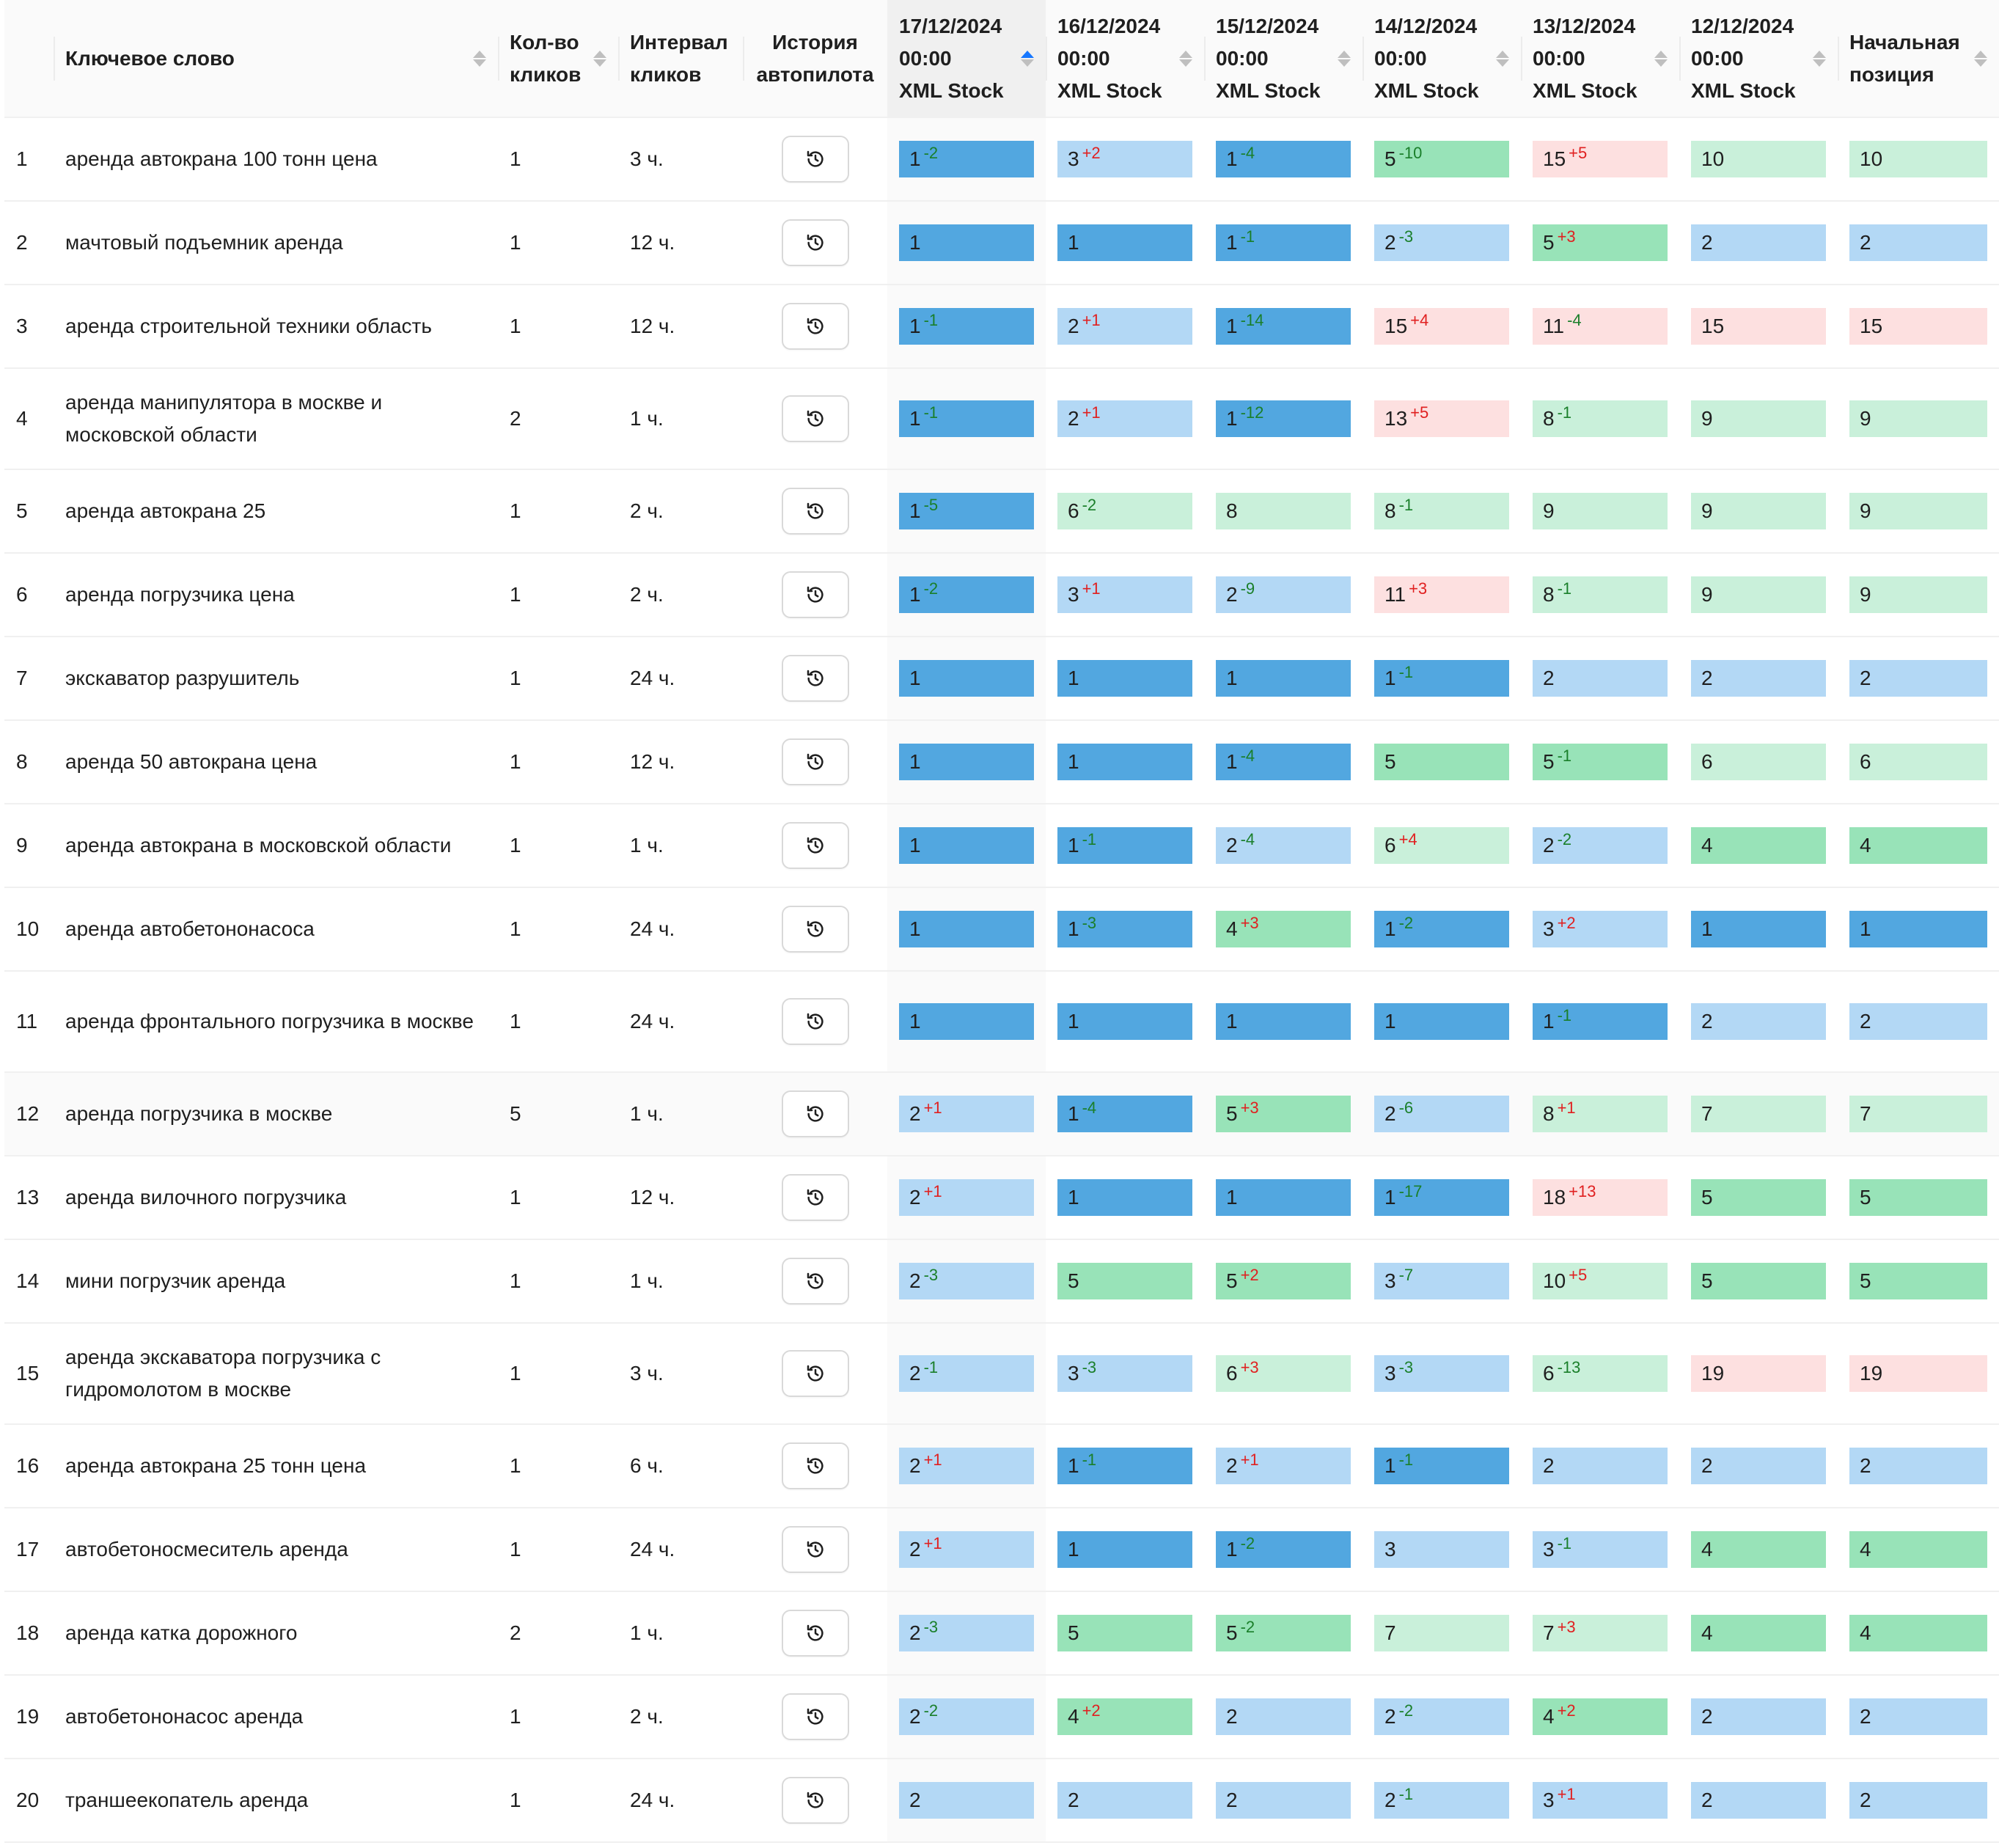 This screenshot has width=1999, height=1848. Describe the element at coordinates (1759, 762) in the screenshot. I see `position-bar: 6` at that location.